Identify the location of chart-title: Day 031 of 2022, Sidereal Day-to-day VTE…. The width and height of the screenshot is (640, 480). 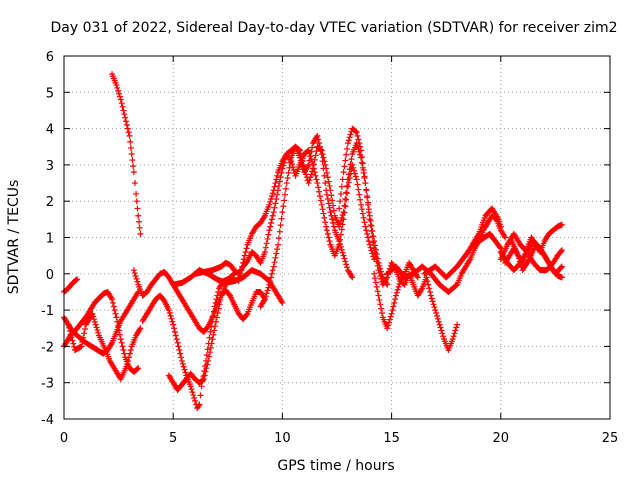
(334, 28).